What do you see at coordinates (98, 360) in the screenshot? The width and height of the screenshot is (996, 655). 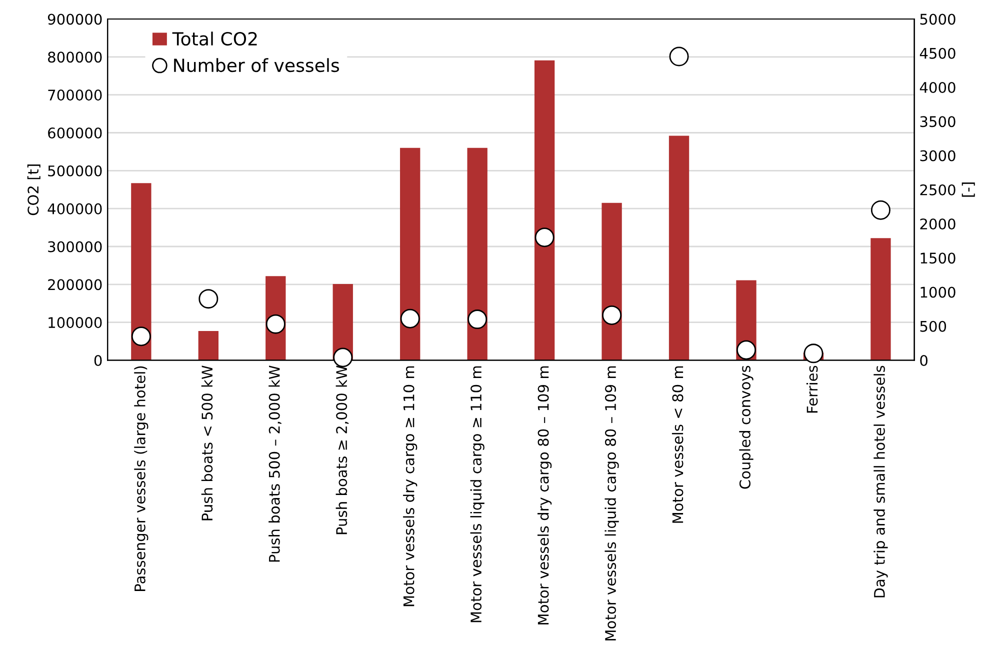 I see `y-tick-label: 0` at bounding box center [98, 360].